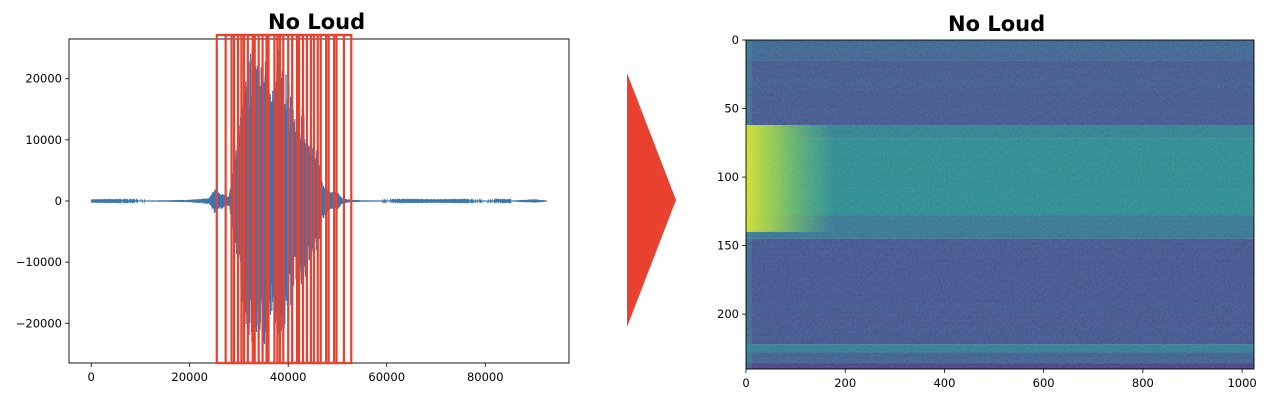 This screenshot has width=1275, height=403. I want to click on spectrogram-y-axis: 0 50 100 150 200, so click(731, 177).